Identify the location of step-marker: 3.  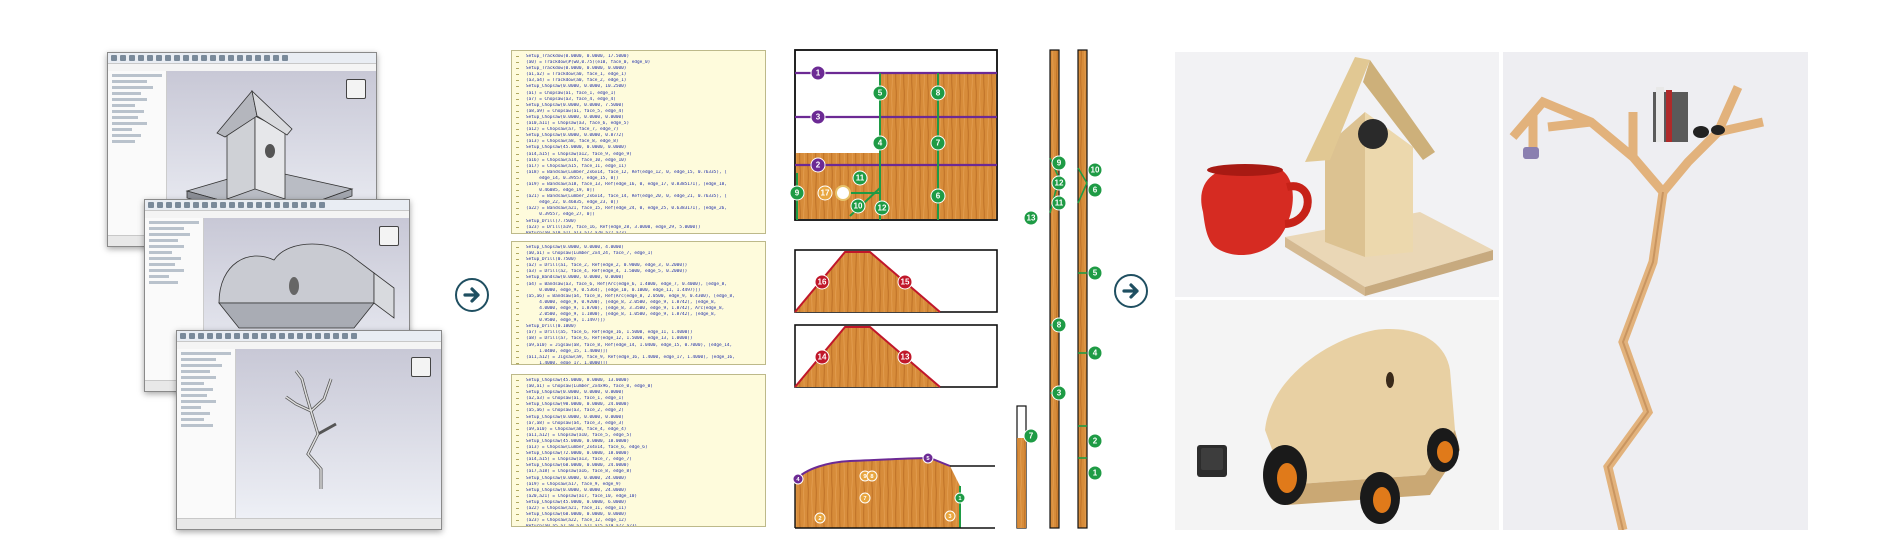
(950, 516).